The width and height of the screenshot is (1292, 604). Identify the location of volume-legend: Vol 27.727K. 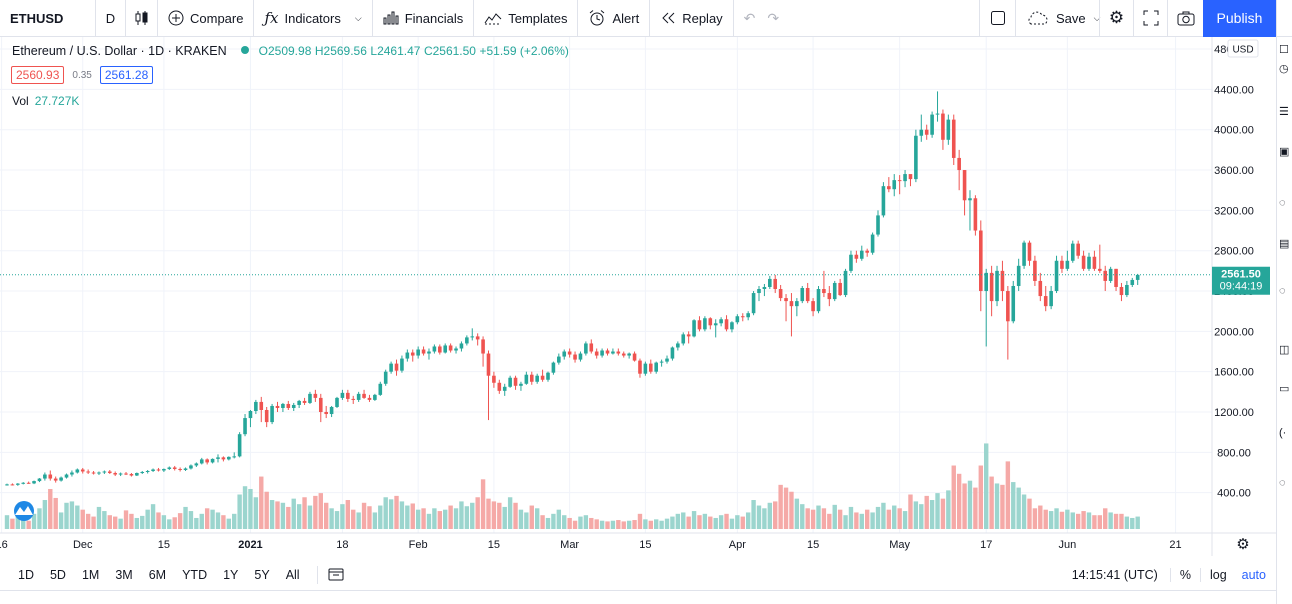
(45, 101).